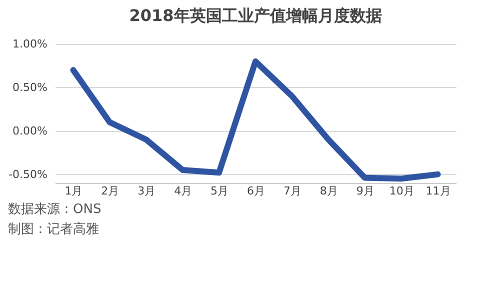  I want to click on y-tick-label: 0.00%, so click(30, 131).